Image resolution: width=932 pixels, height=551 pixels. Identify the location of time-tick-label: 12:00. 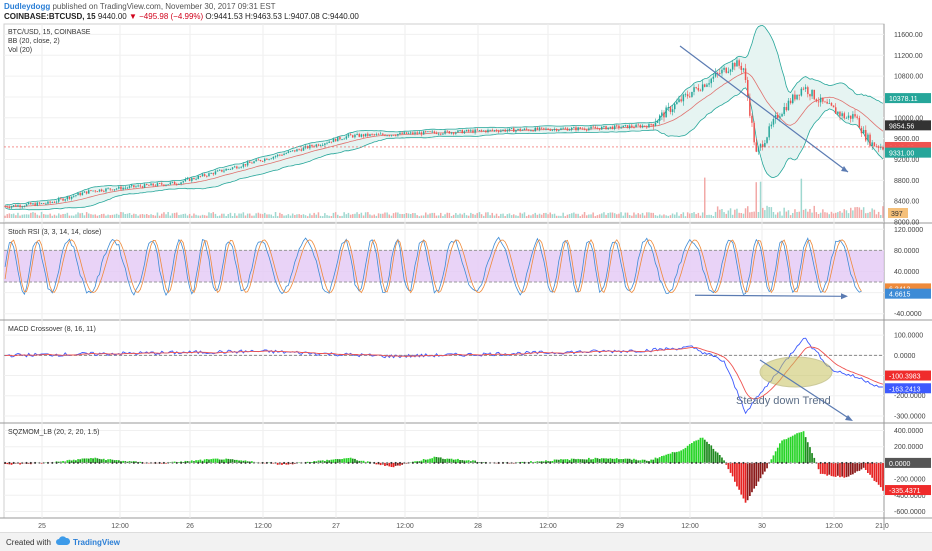
(120, 526).